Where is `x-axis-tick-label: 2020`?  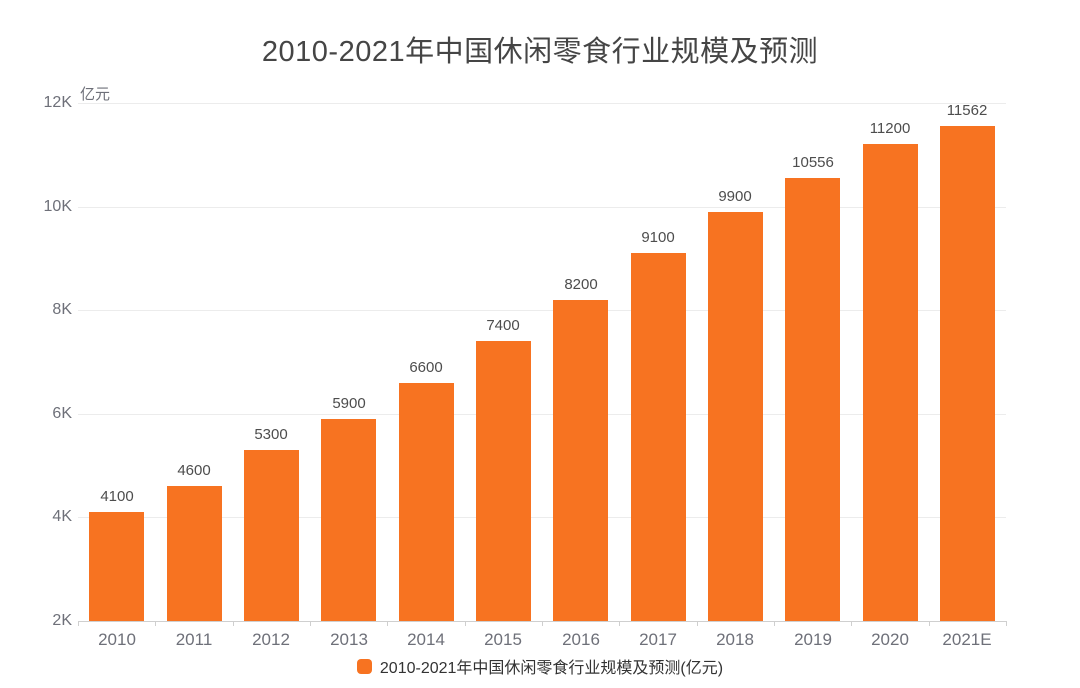
x-axis-tick-label: 2020 is located at coordinates (890, 639).